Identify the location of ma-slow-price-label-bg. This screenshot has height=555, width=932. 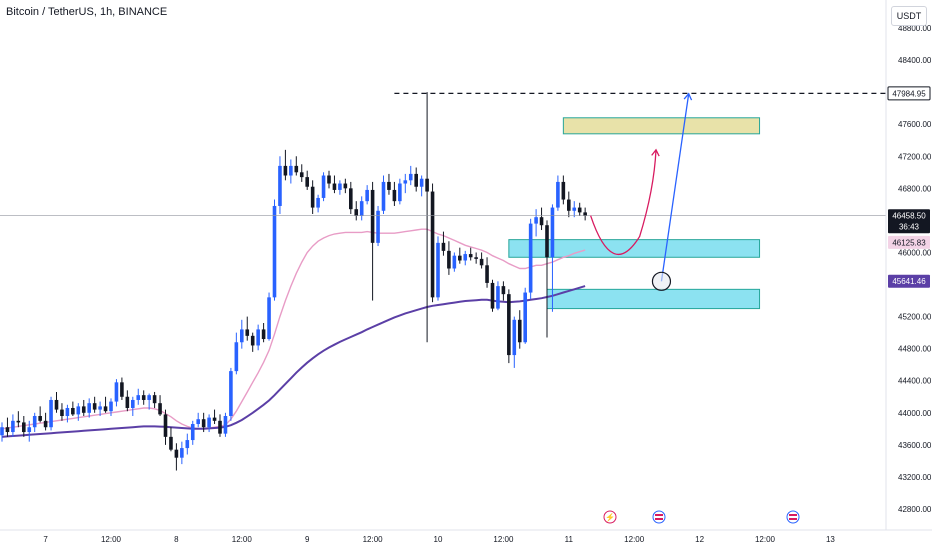
(909, 281).